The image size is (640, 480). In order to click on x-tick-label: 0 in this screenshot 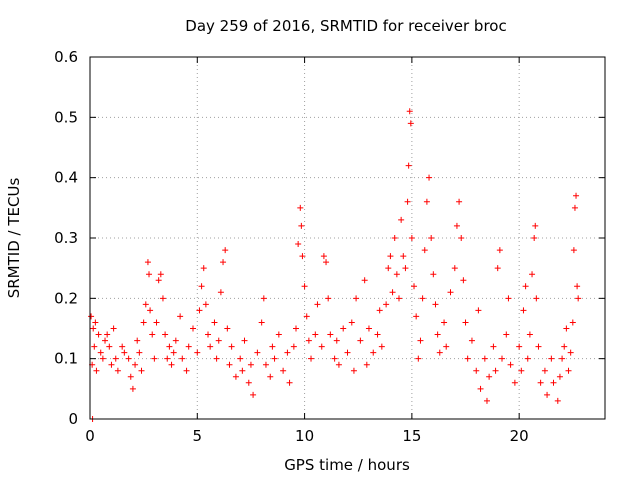, I will do `click(90, 436)`.